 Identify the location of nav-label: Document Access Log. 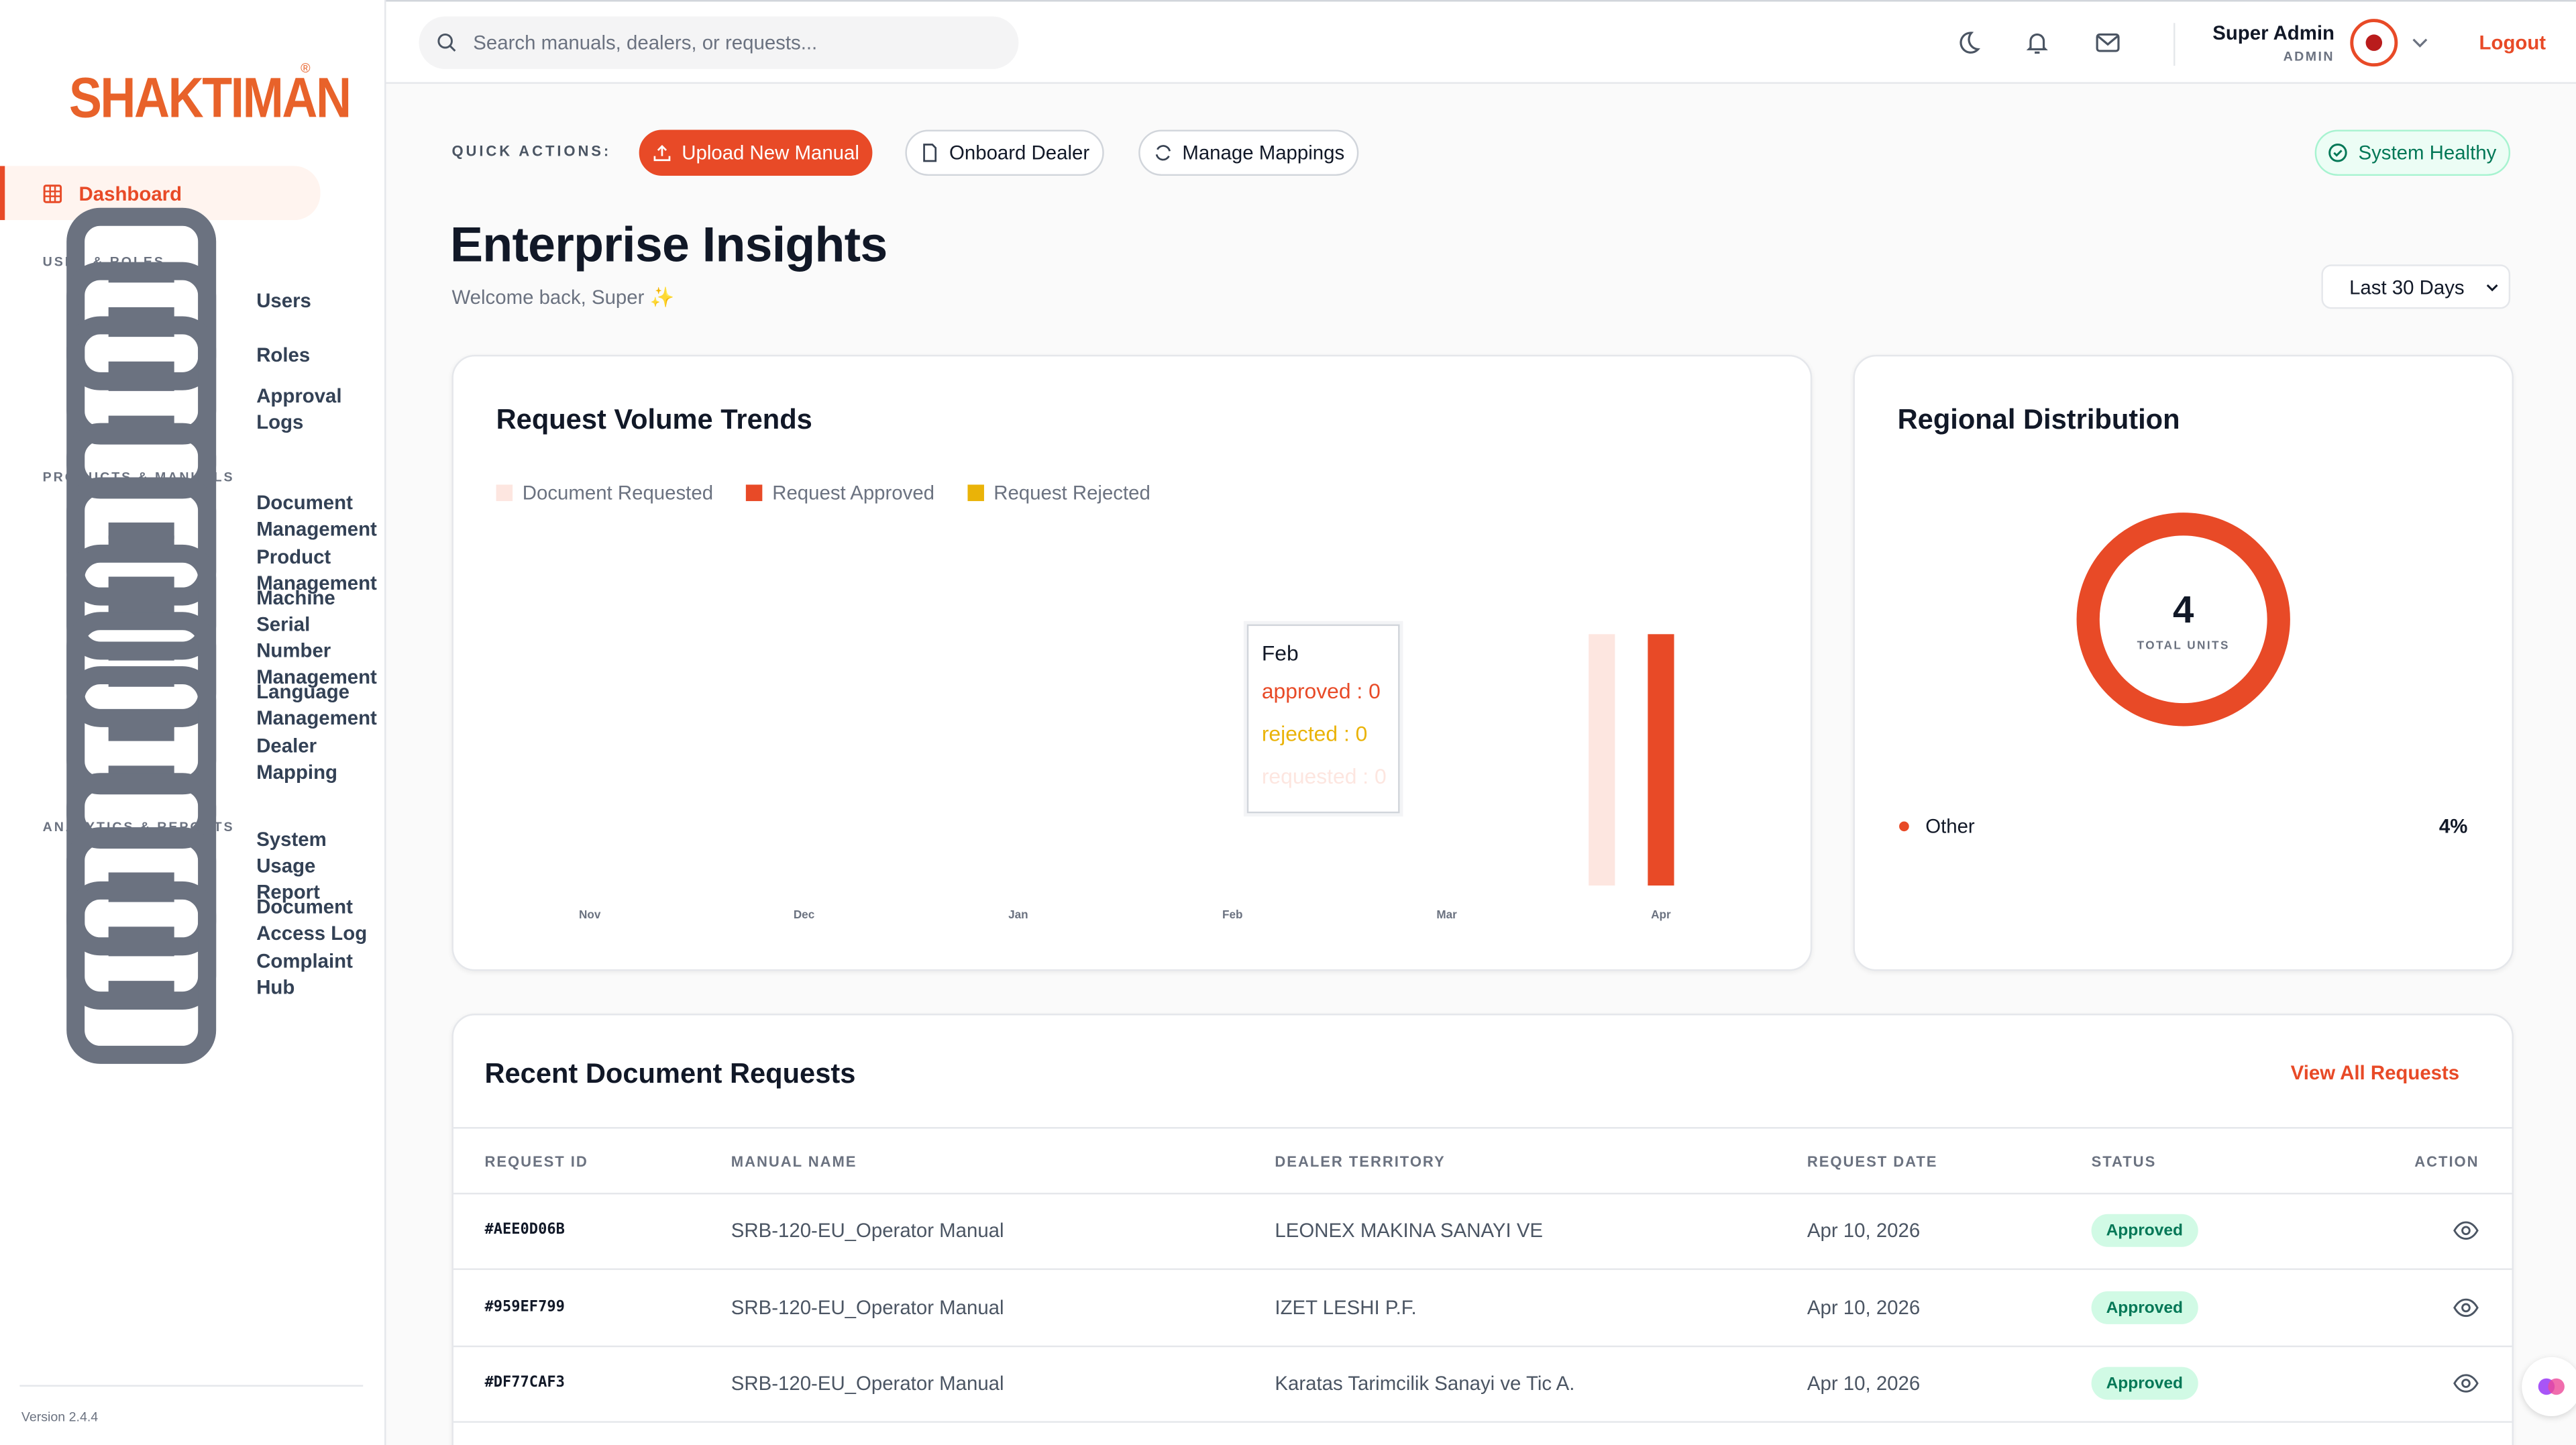
(312, 919).